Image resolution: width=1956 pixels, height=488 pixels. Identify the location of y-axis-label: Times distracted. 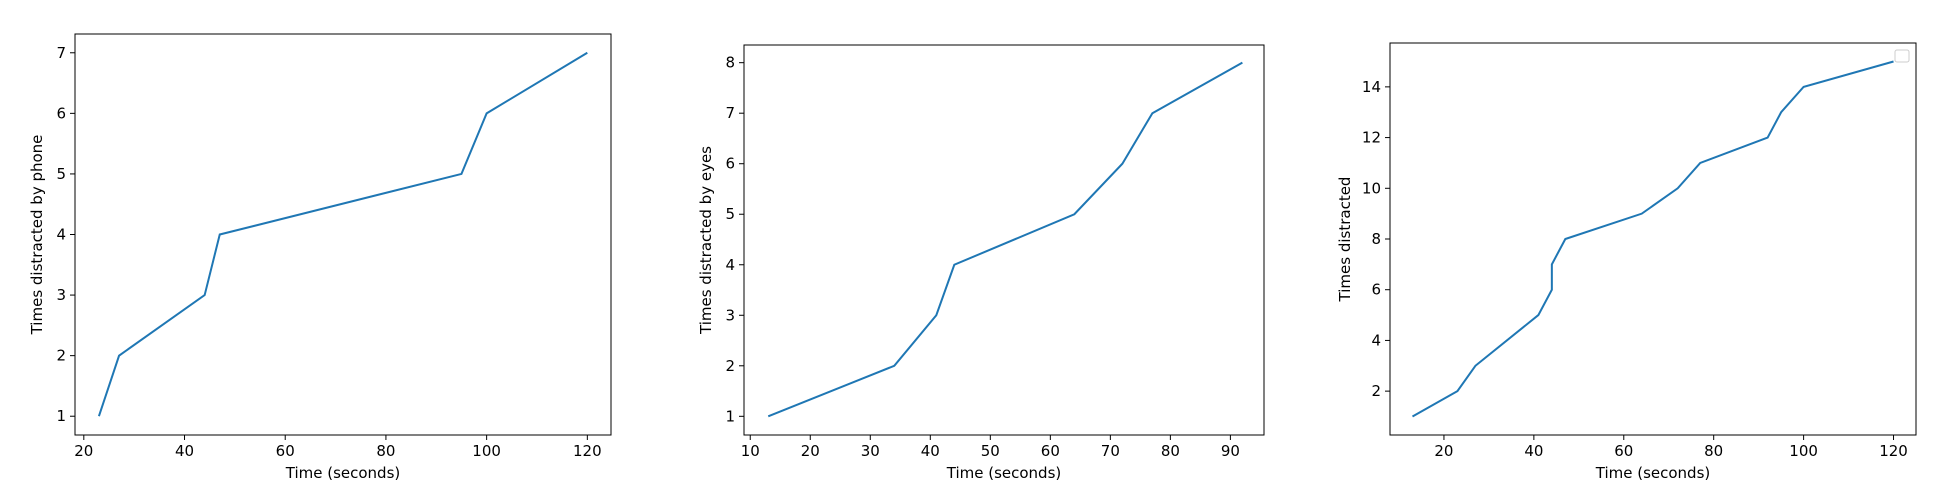
(1345, 240).